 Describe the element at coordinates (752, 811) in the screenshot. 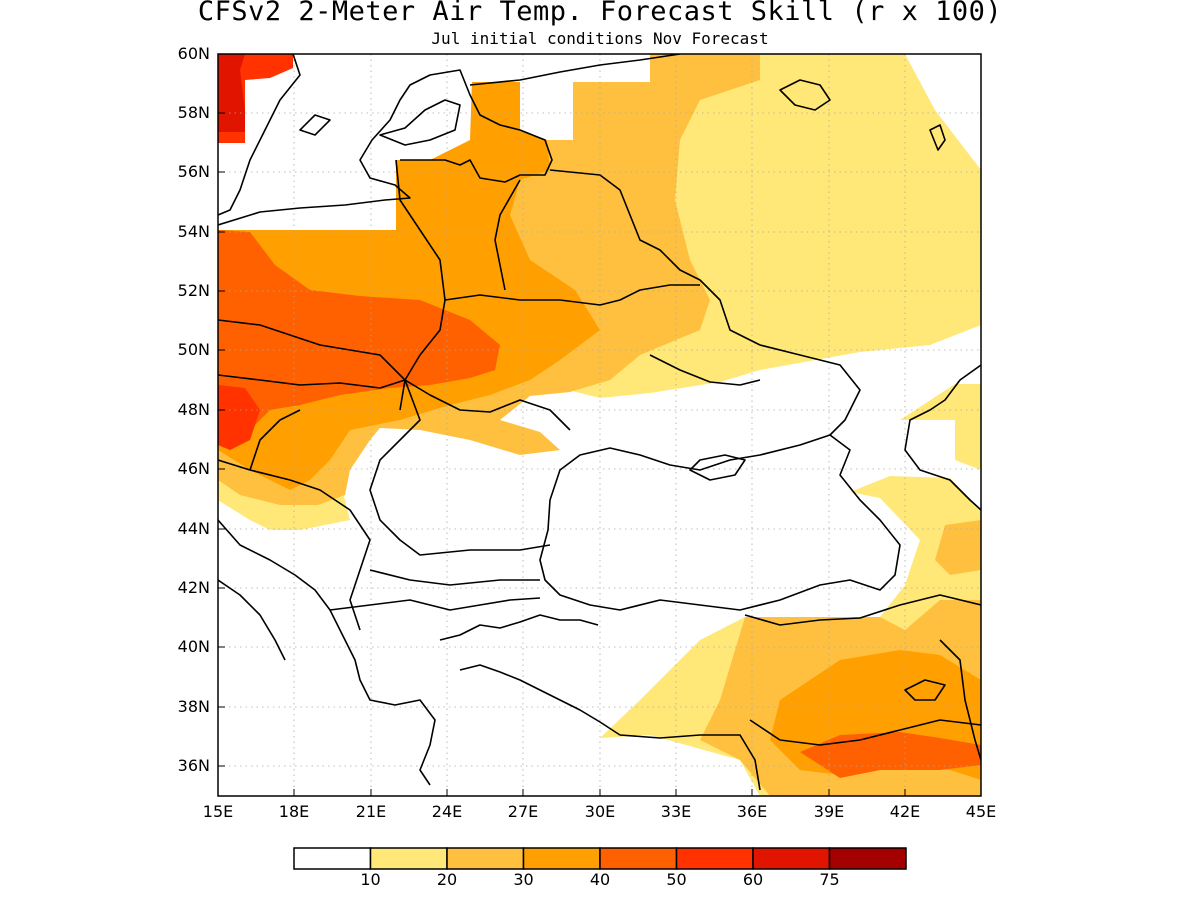

I see `lon-label: 36E` at that location.